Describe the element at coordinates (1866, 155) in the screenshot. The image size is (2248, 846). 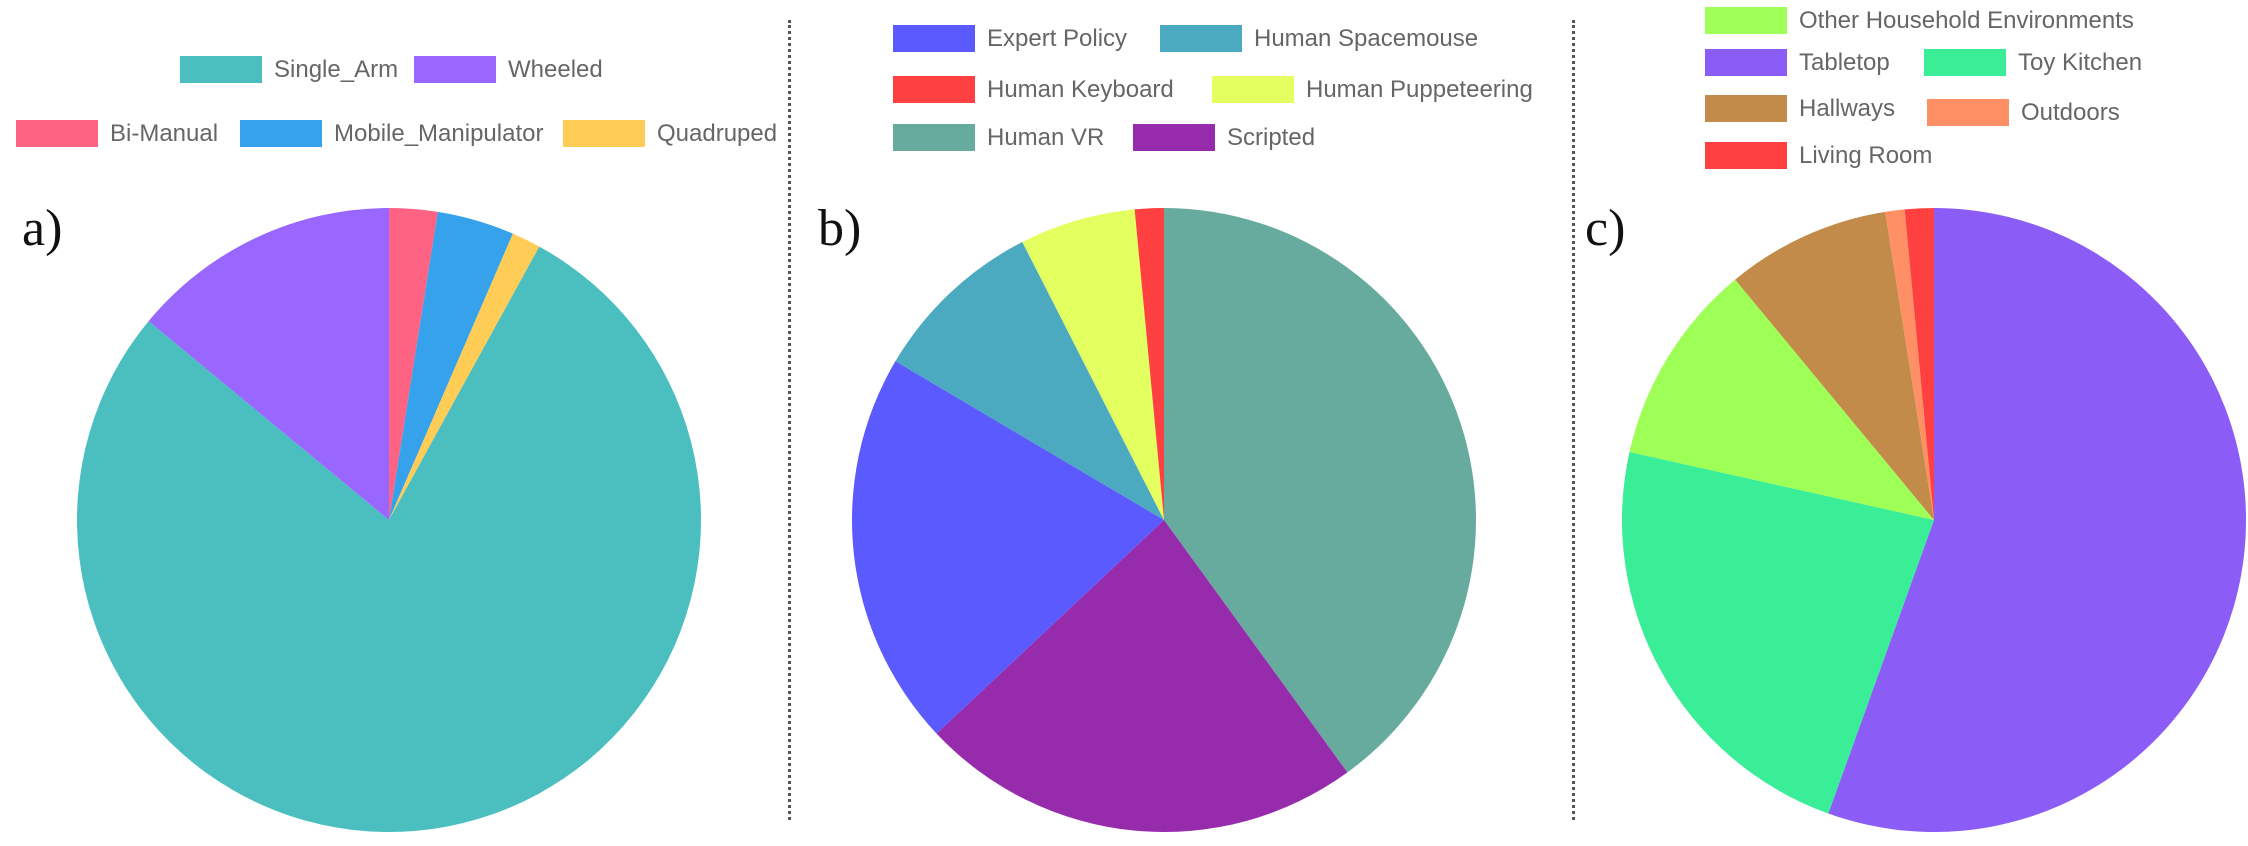
I see `legend-label: Living Room` at that location.